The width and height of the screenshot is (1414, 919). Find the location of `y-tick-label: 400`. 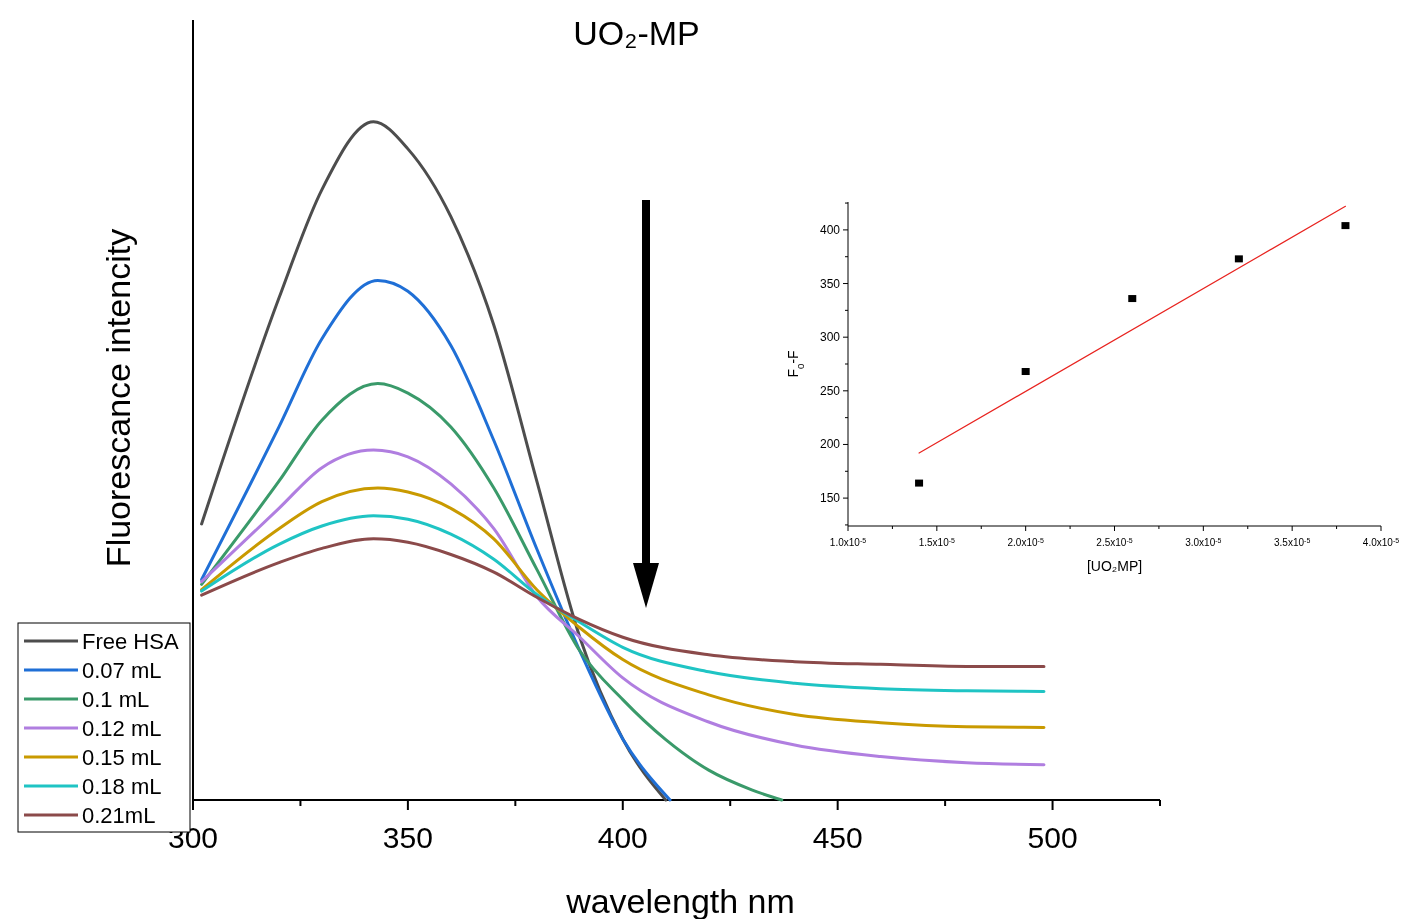

y-tick-label: 400 is located at coordinates (830, 229).